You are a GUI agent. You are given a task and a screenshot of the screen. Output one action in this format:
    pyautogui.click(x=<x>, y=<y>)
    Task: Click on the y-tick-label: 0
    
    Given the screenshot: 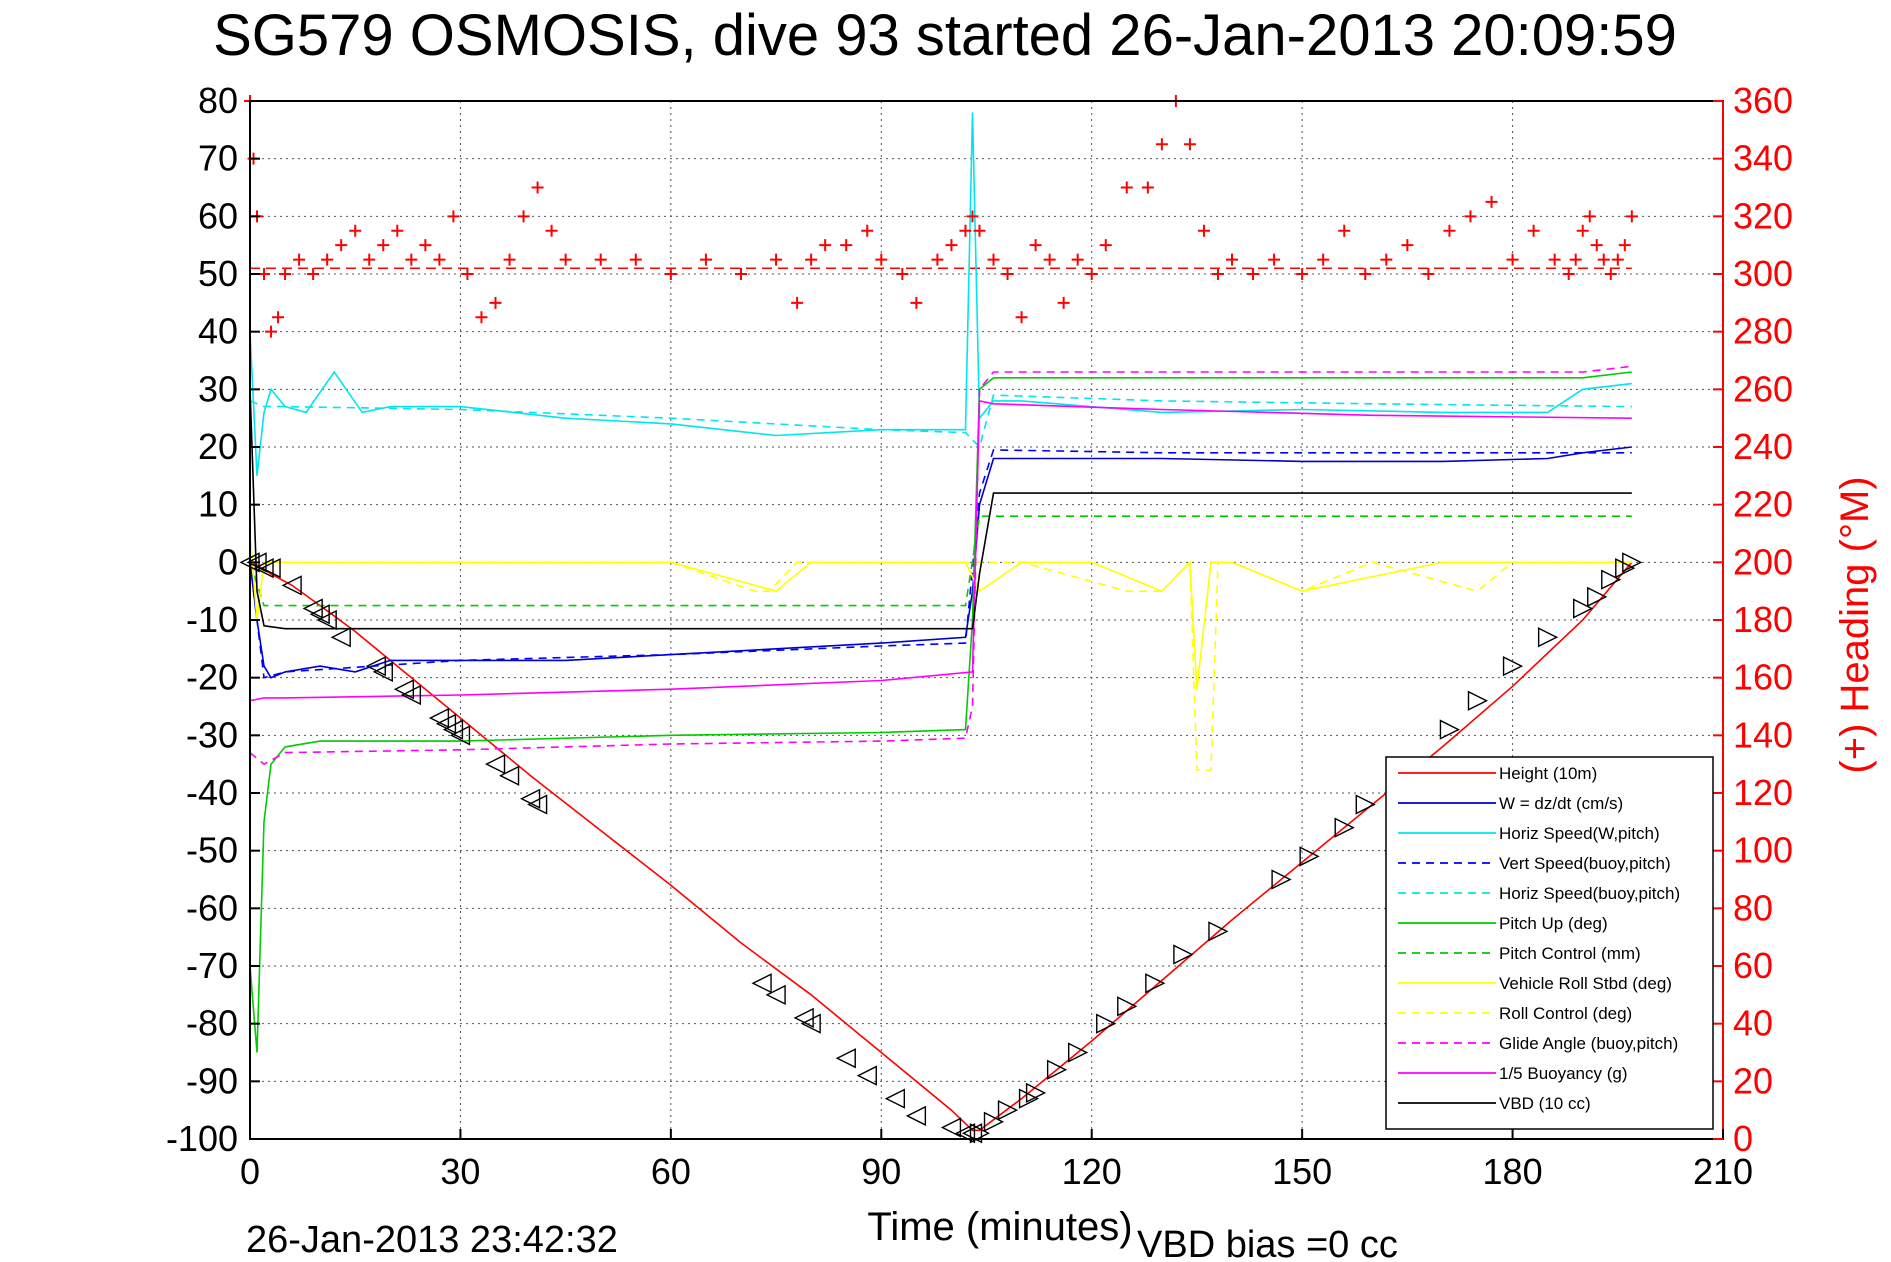 What is the action you would take?
    pyautogui.click(x=228, y=561)
    